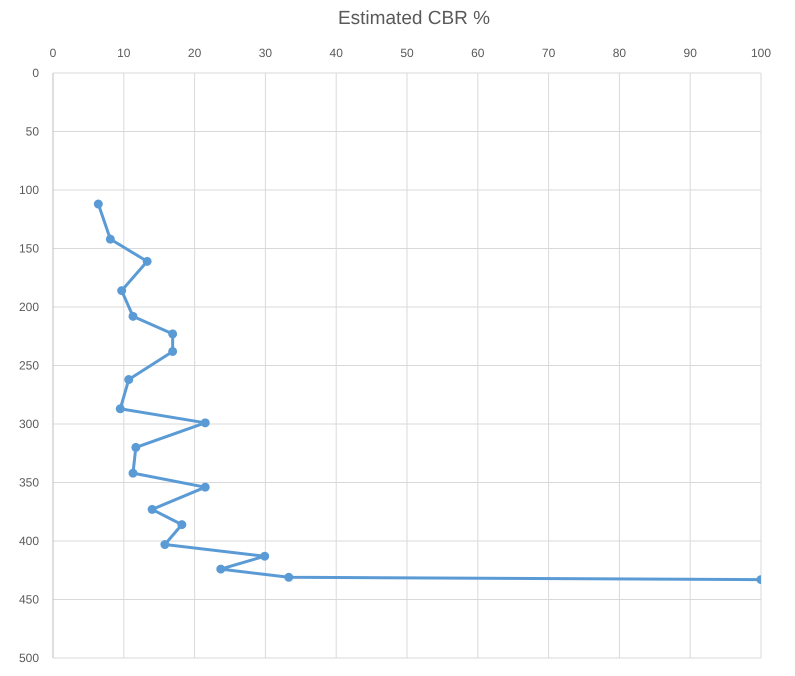 The height and width of the screenshot is (676, 795). Describe the element at coordinates (29, 190) in the screenshot. I see `y-tick-label: 100` at that location.